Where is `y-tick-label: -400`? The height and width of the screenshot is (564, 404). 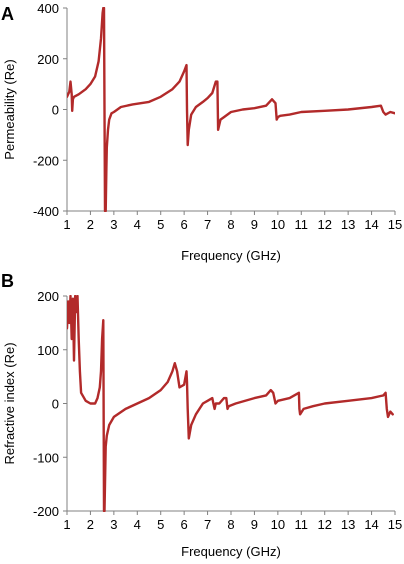 y-tick-label: -400 is located at coordinates (46, 211).